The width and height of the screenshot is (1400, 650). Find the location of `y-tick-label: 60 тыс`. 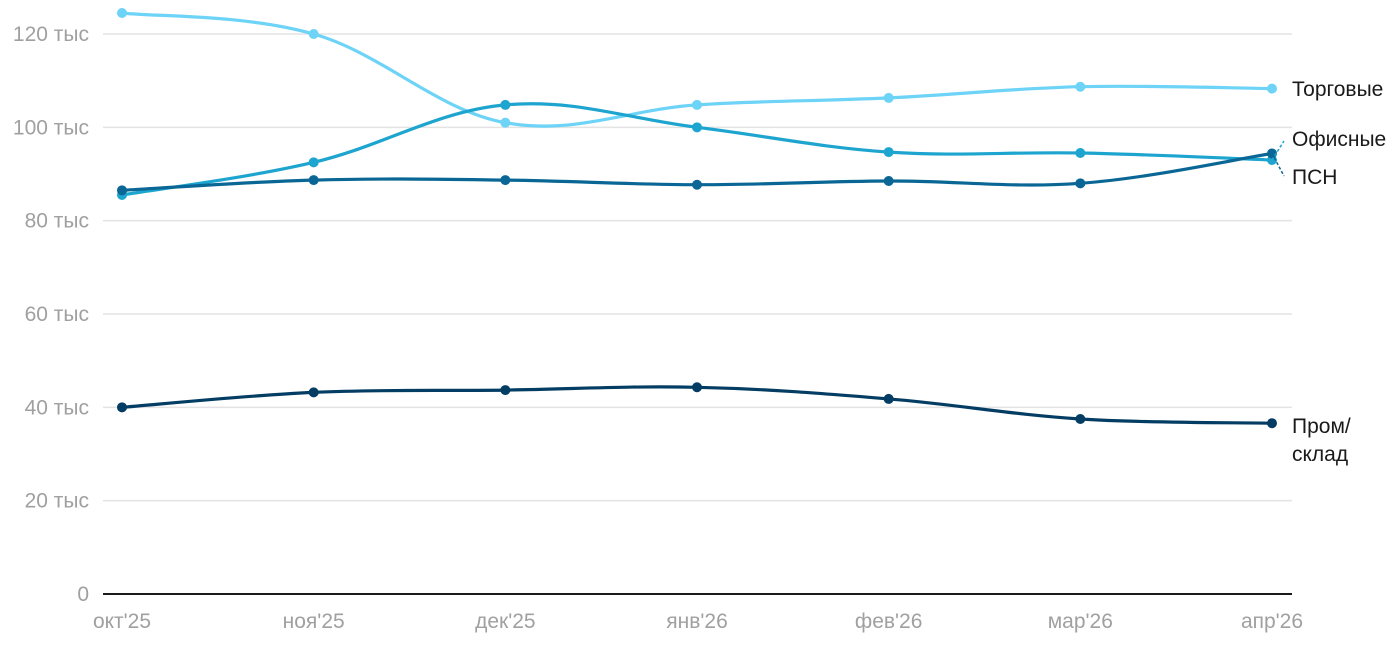

y-tick-label: 60 тыс is located at coordinates (57, 314).